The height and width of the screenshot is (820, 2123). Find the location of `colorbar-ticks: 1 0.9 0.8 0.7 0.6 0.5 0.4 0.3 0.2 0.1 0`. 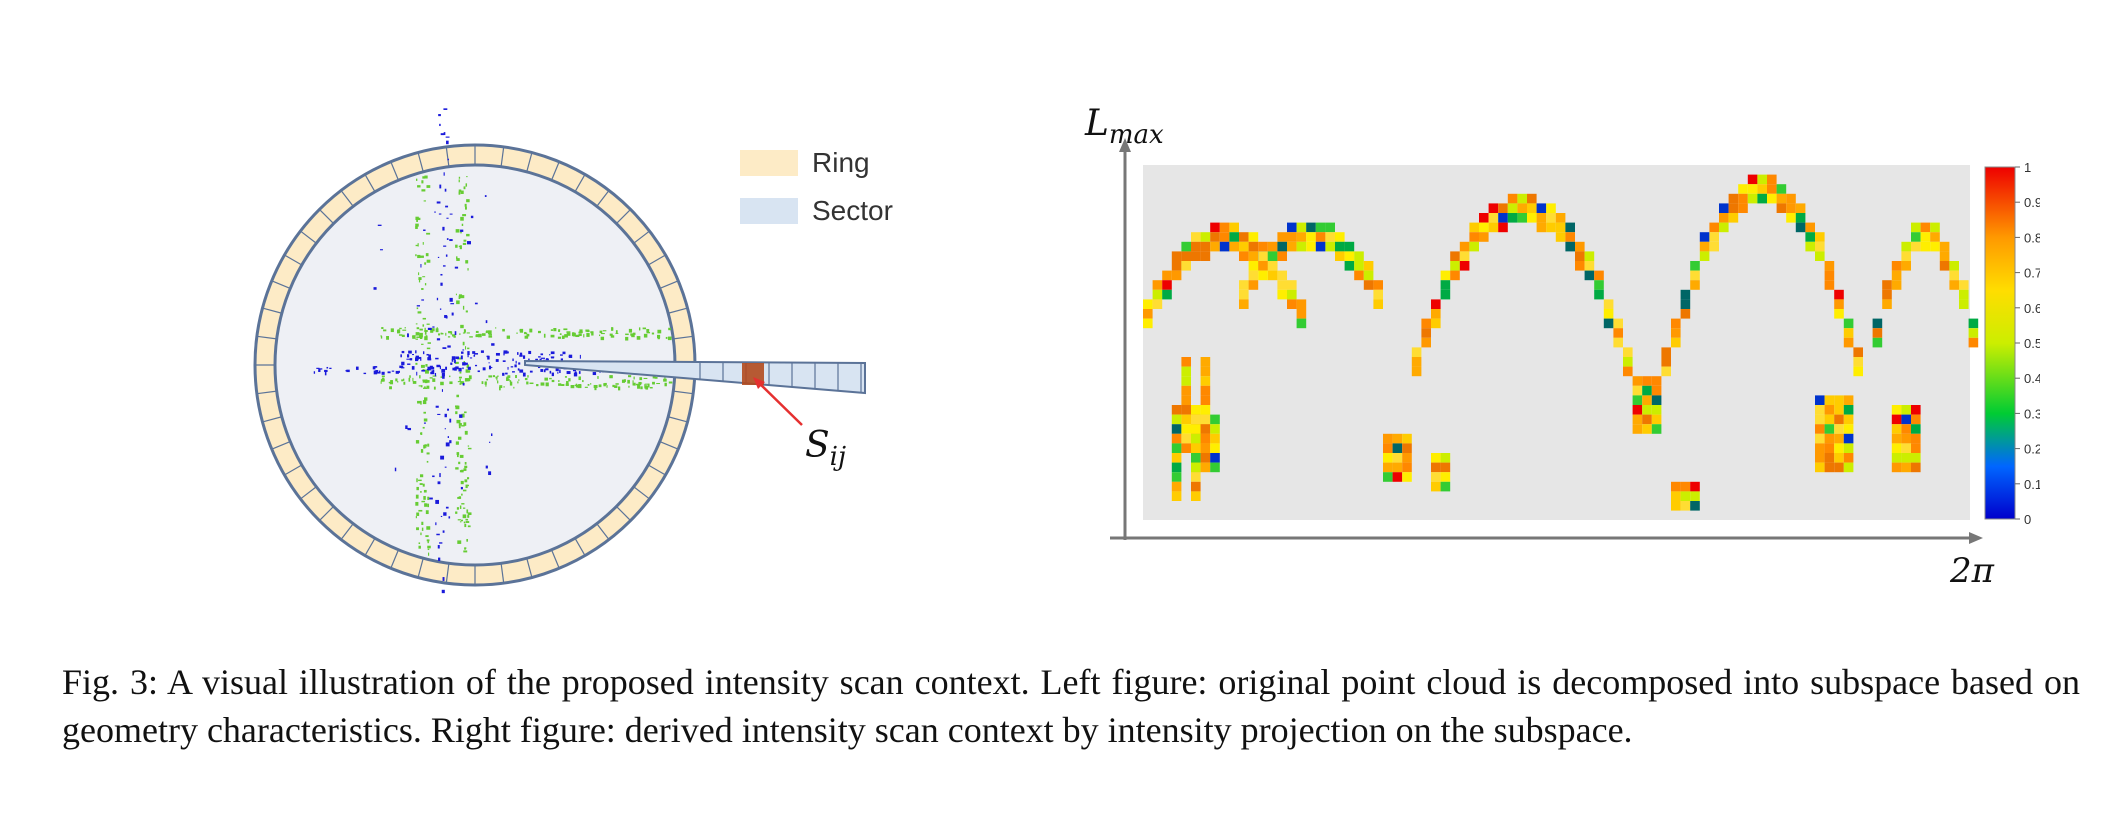

colorbar-ticks: 1 0.9 0.8 0.7 0.6 0.5 0.4 0.3 0.2 0.1 0 is located at coordinates (2027, 343).